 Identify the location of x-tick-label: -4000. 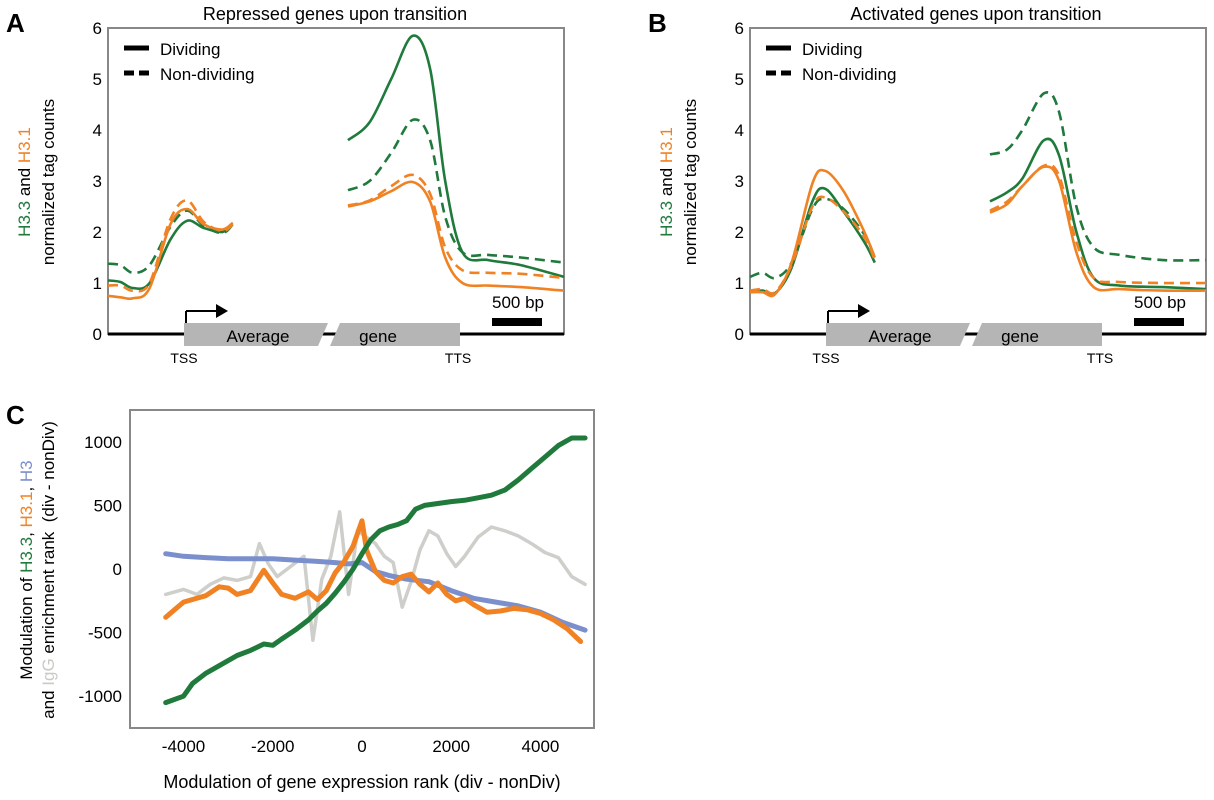
(183, 746).